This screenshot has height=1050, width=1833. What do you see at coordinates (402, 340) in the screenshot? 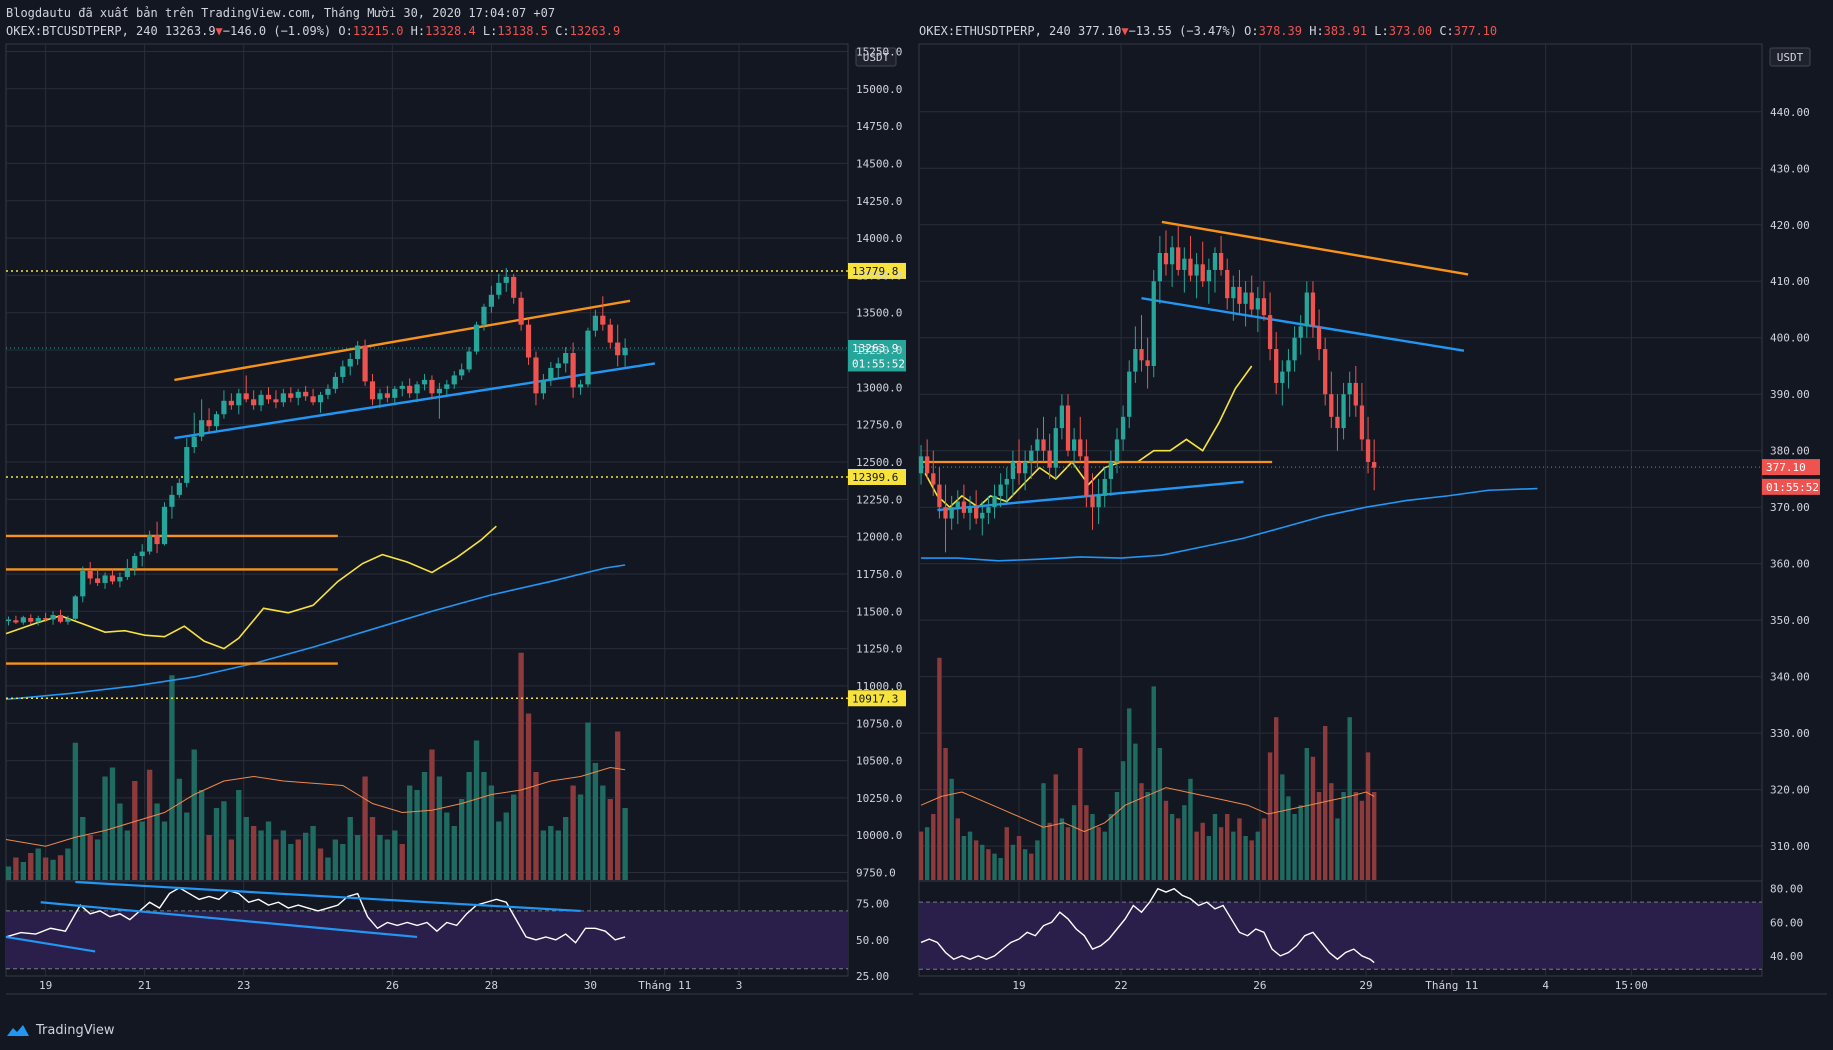
I see `trendline` at bounding box center [402, 340].